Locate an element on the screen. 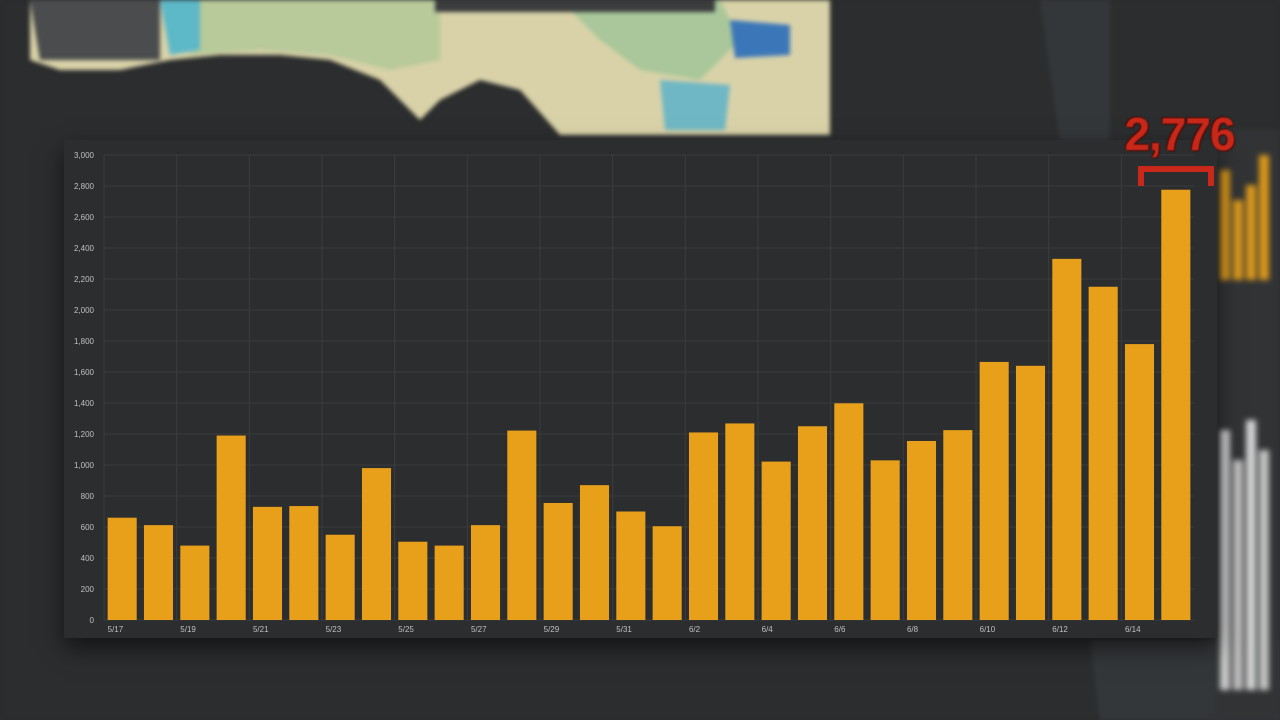 This screenshot has width=1280, height=720. background-side-chart is located at coordinates (1247, 425).